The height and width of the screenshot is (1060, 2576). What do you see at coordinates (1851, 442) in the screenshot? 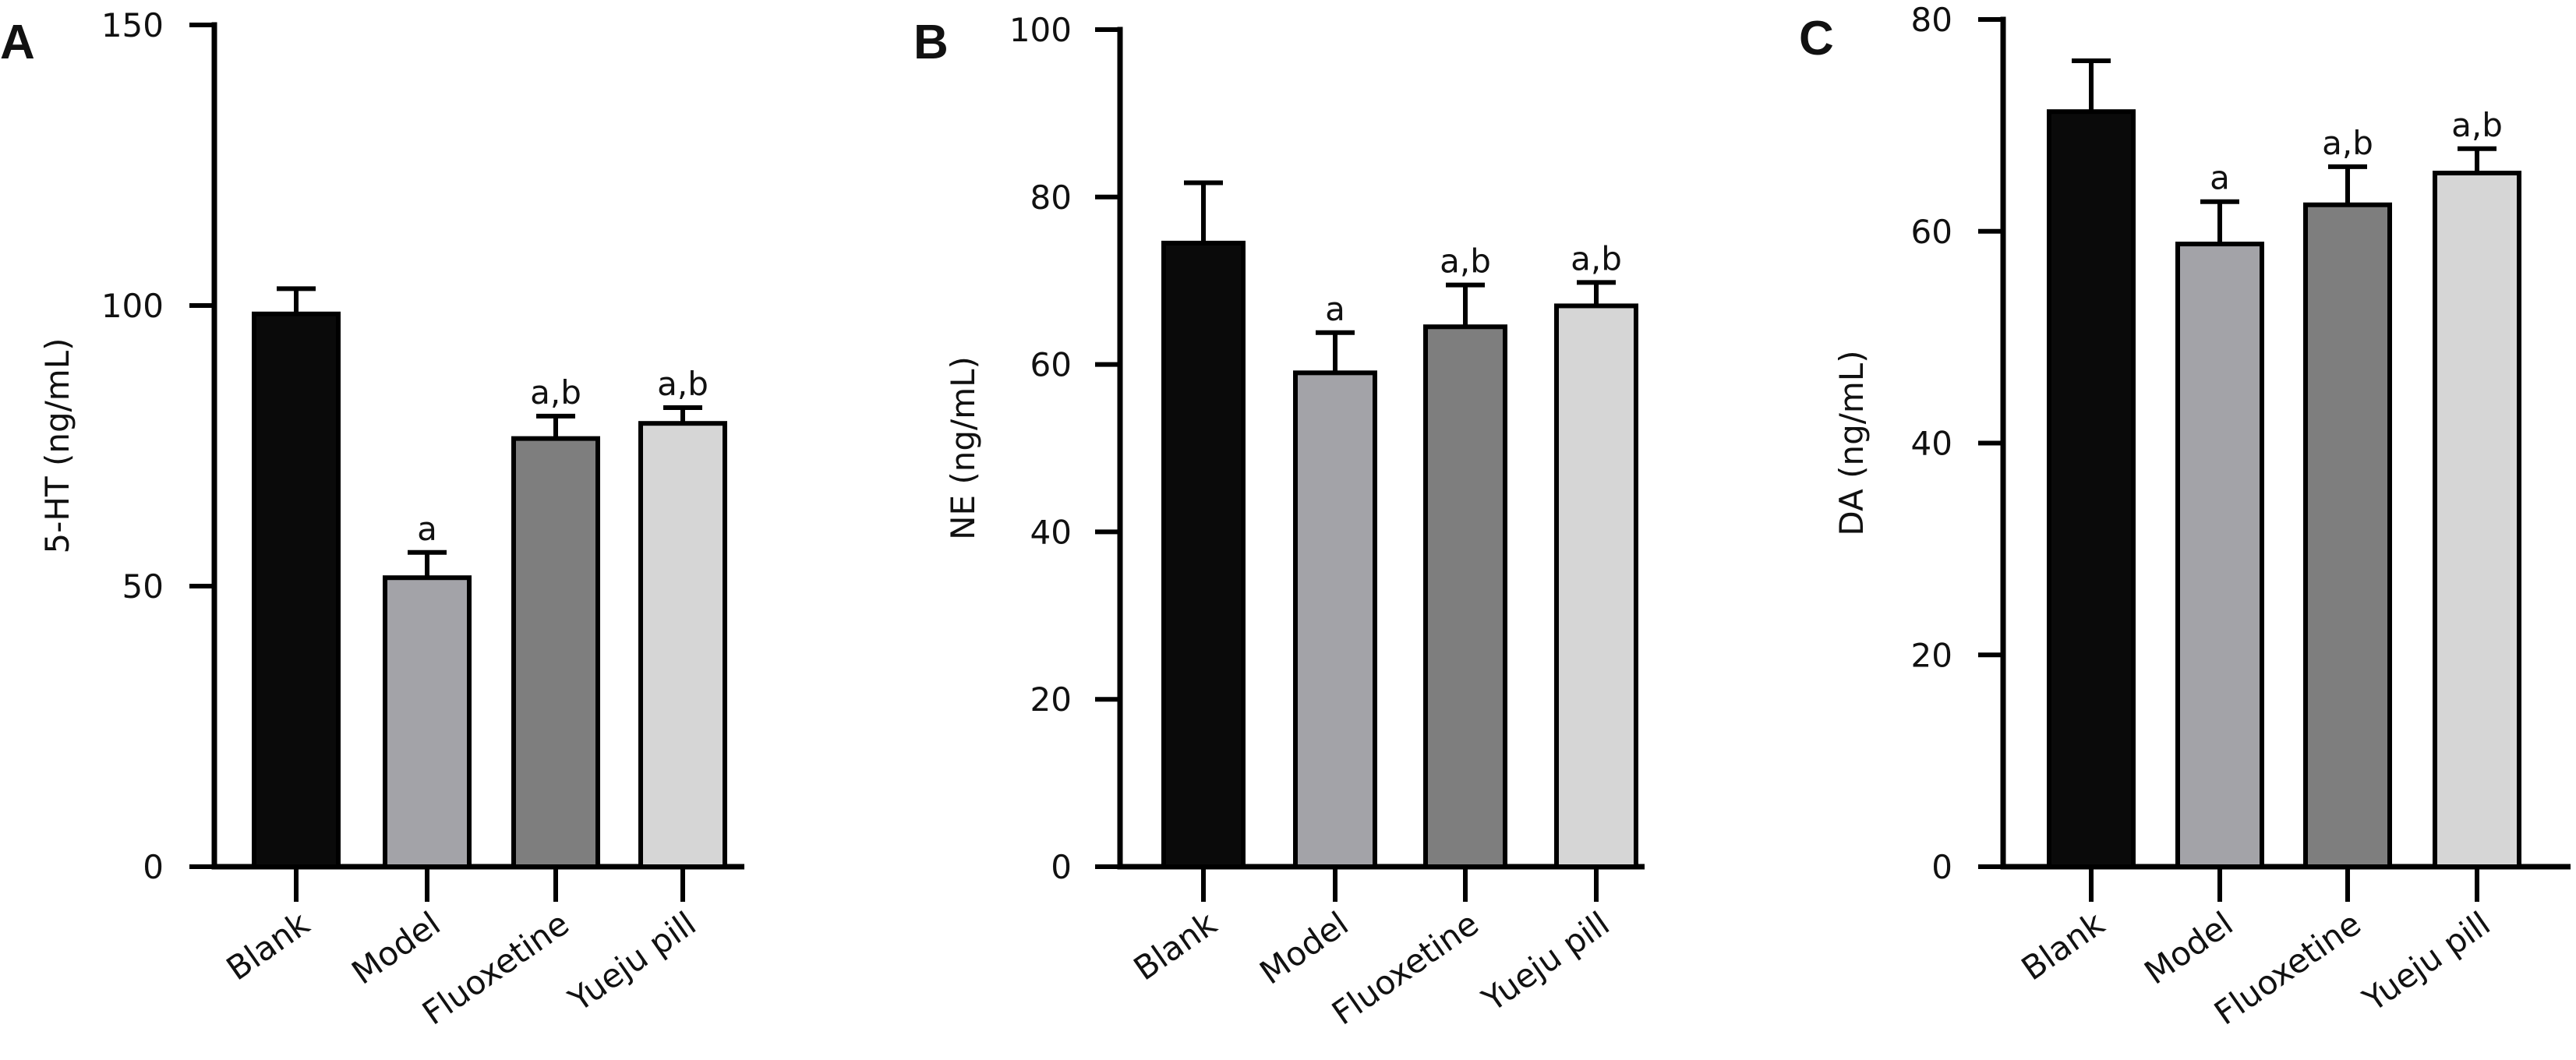
I see `y-axis-label: DA (ng/mL)` at bounding box center [1851, 442].